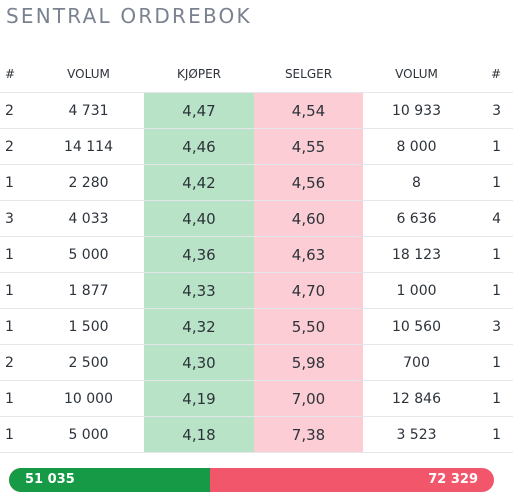  What do you see at coordinates (491, 218) in the screenshot?
I see `ask-count-cell: 4` at bounding box center [491, 218].